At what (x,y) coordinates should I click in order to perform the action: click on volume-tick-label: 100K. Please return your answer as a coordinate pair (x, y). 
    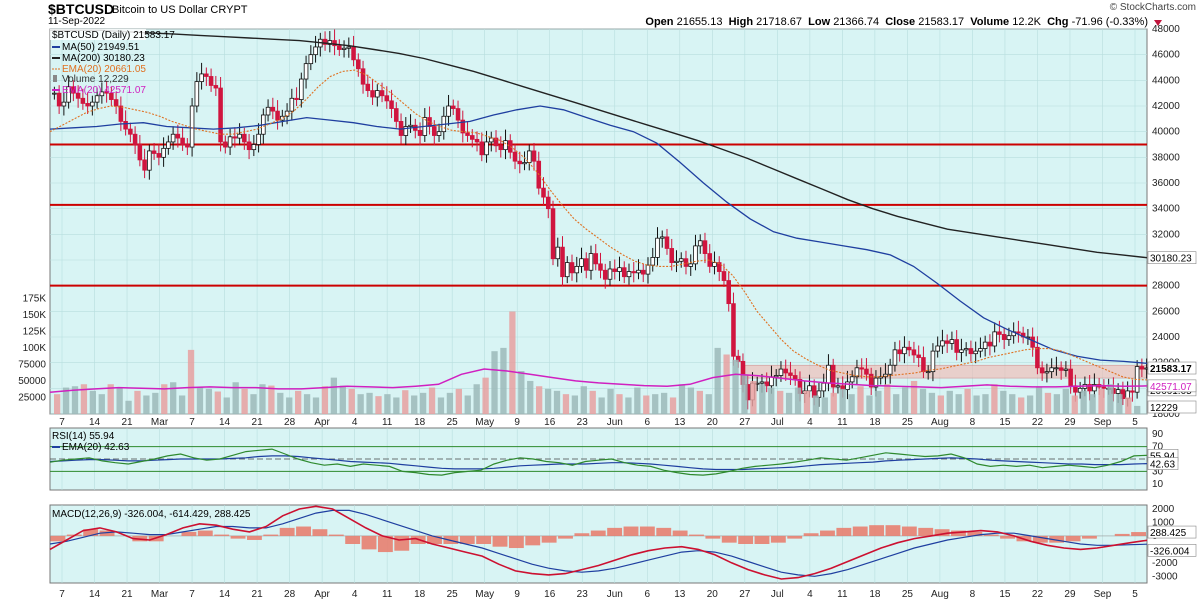
    Looking at the image, I should click on (35, 348).